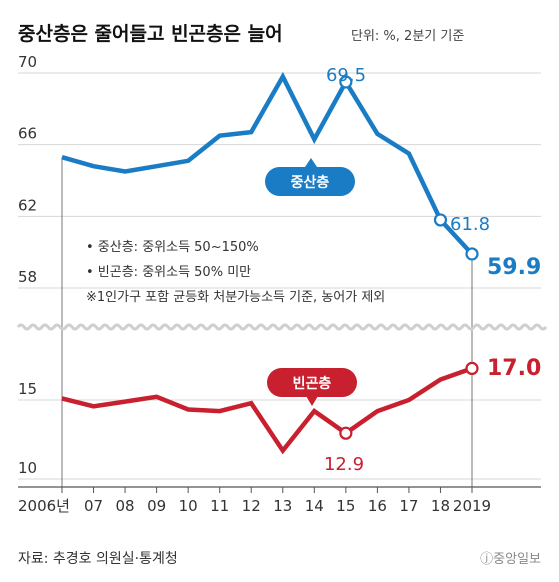  Describe the element at coordinates (251, 506) in the screenshot. I see `x-tick-label: 12` at that location.